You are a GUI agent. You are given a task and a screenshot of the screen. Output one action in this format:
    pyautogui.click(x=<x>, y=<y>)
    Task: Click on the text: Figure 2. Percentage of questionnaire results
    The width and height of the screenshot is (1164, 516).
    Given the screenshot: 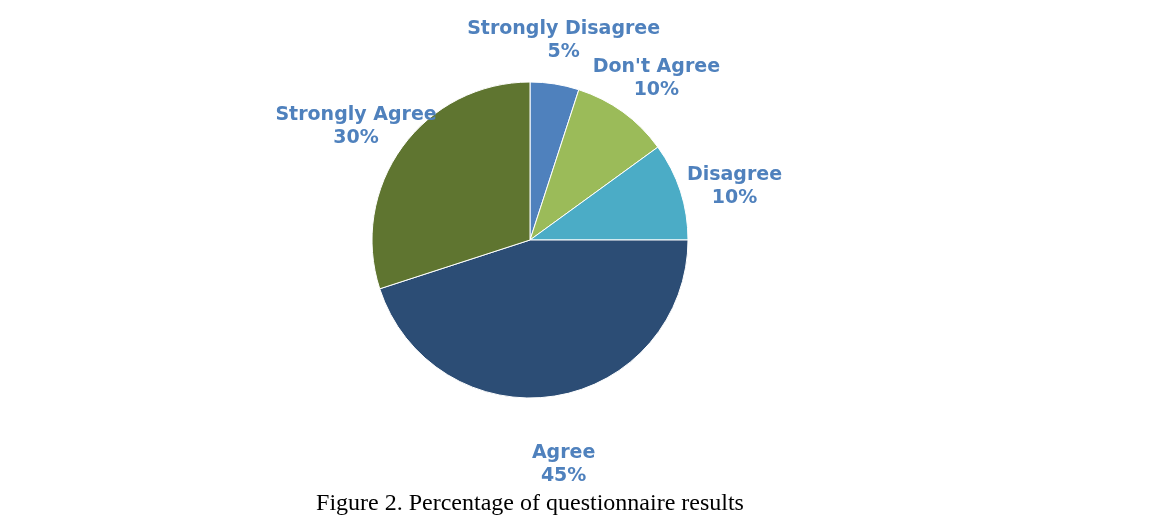 What is the action you would take?
    pyautogui.click(x=530, y=502)
    